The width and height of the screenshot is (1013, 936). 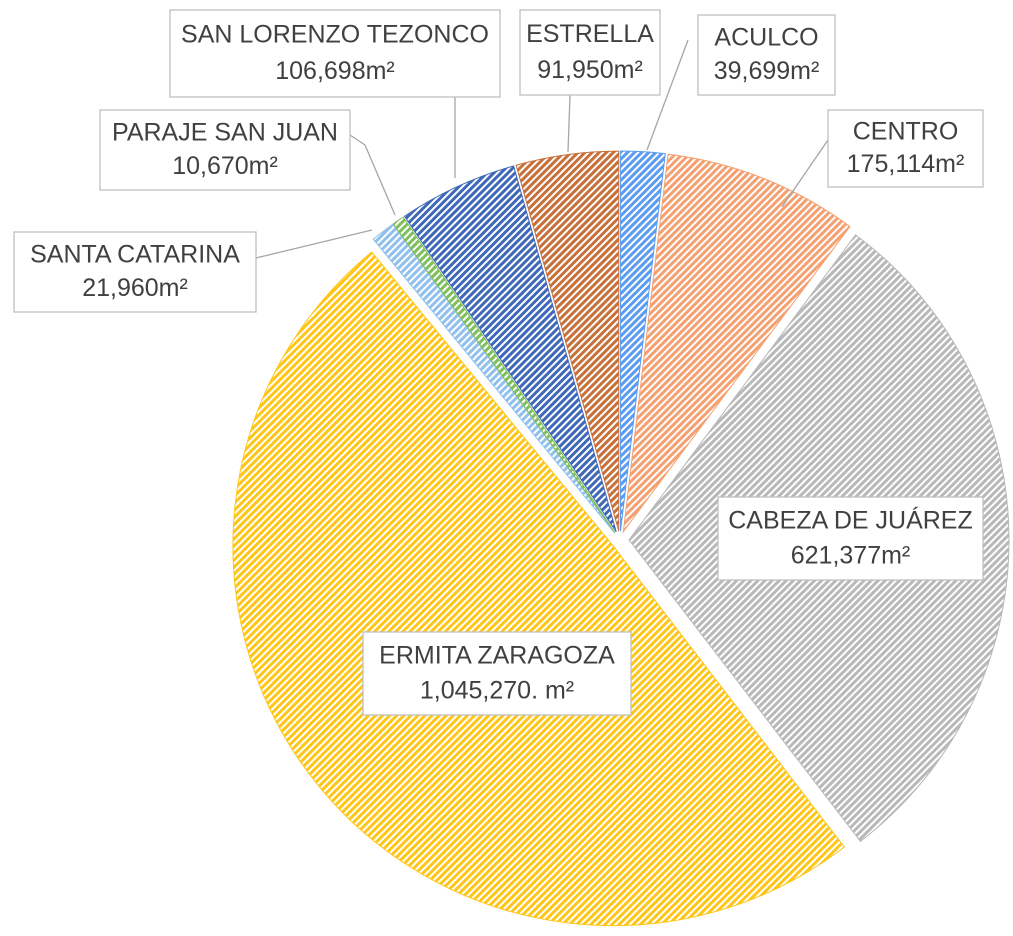 What do you see at coordinates (225, 166) in the screenshot?
I see `value-label: 10,670m²` at bounding box center [225, 166].